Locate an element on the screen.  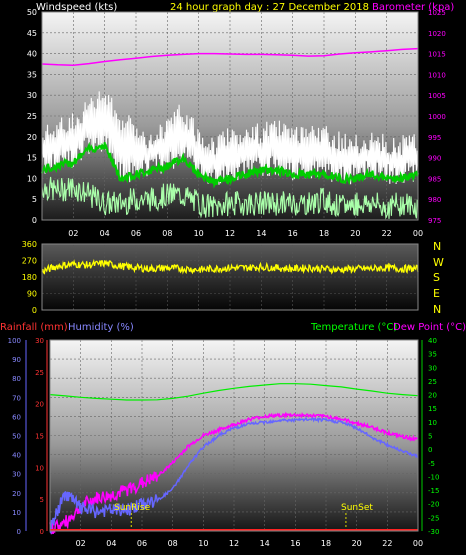
direction-panel-series is located at coordinates (230, 266).